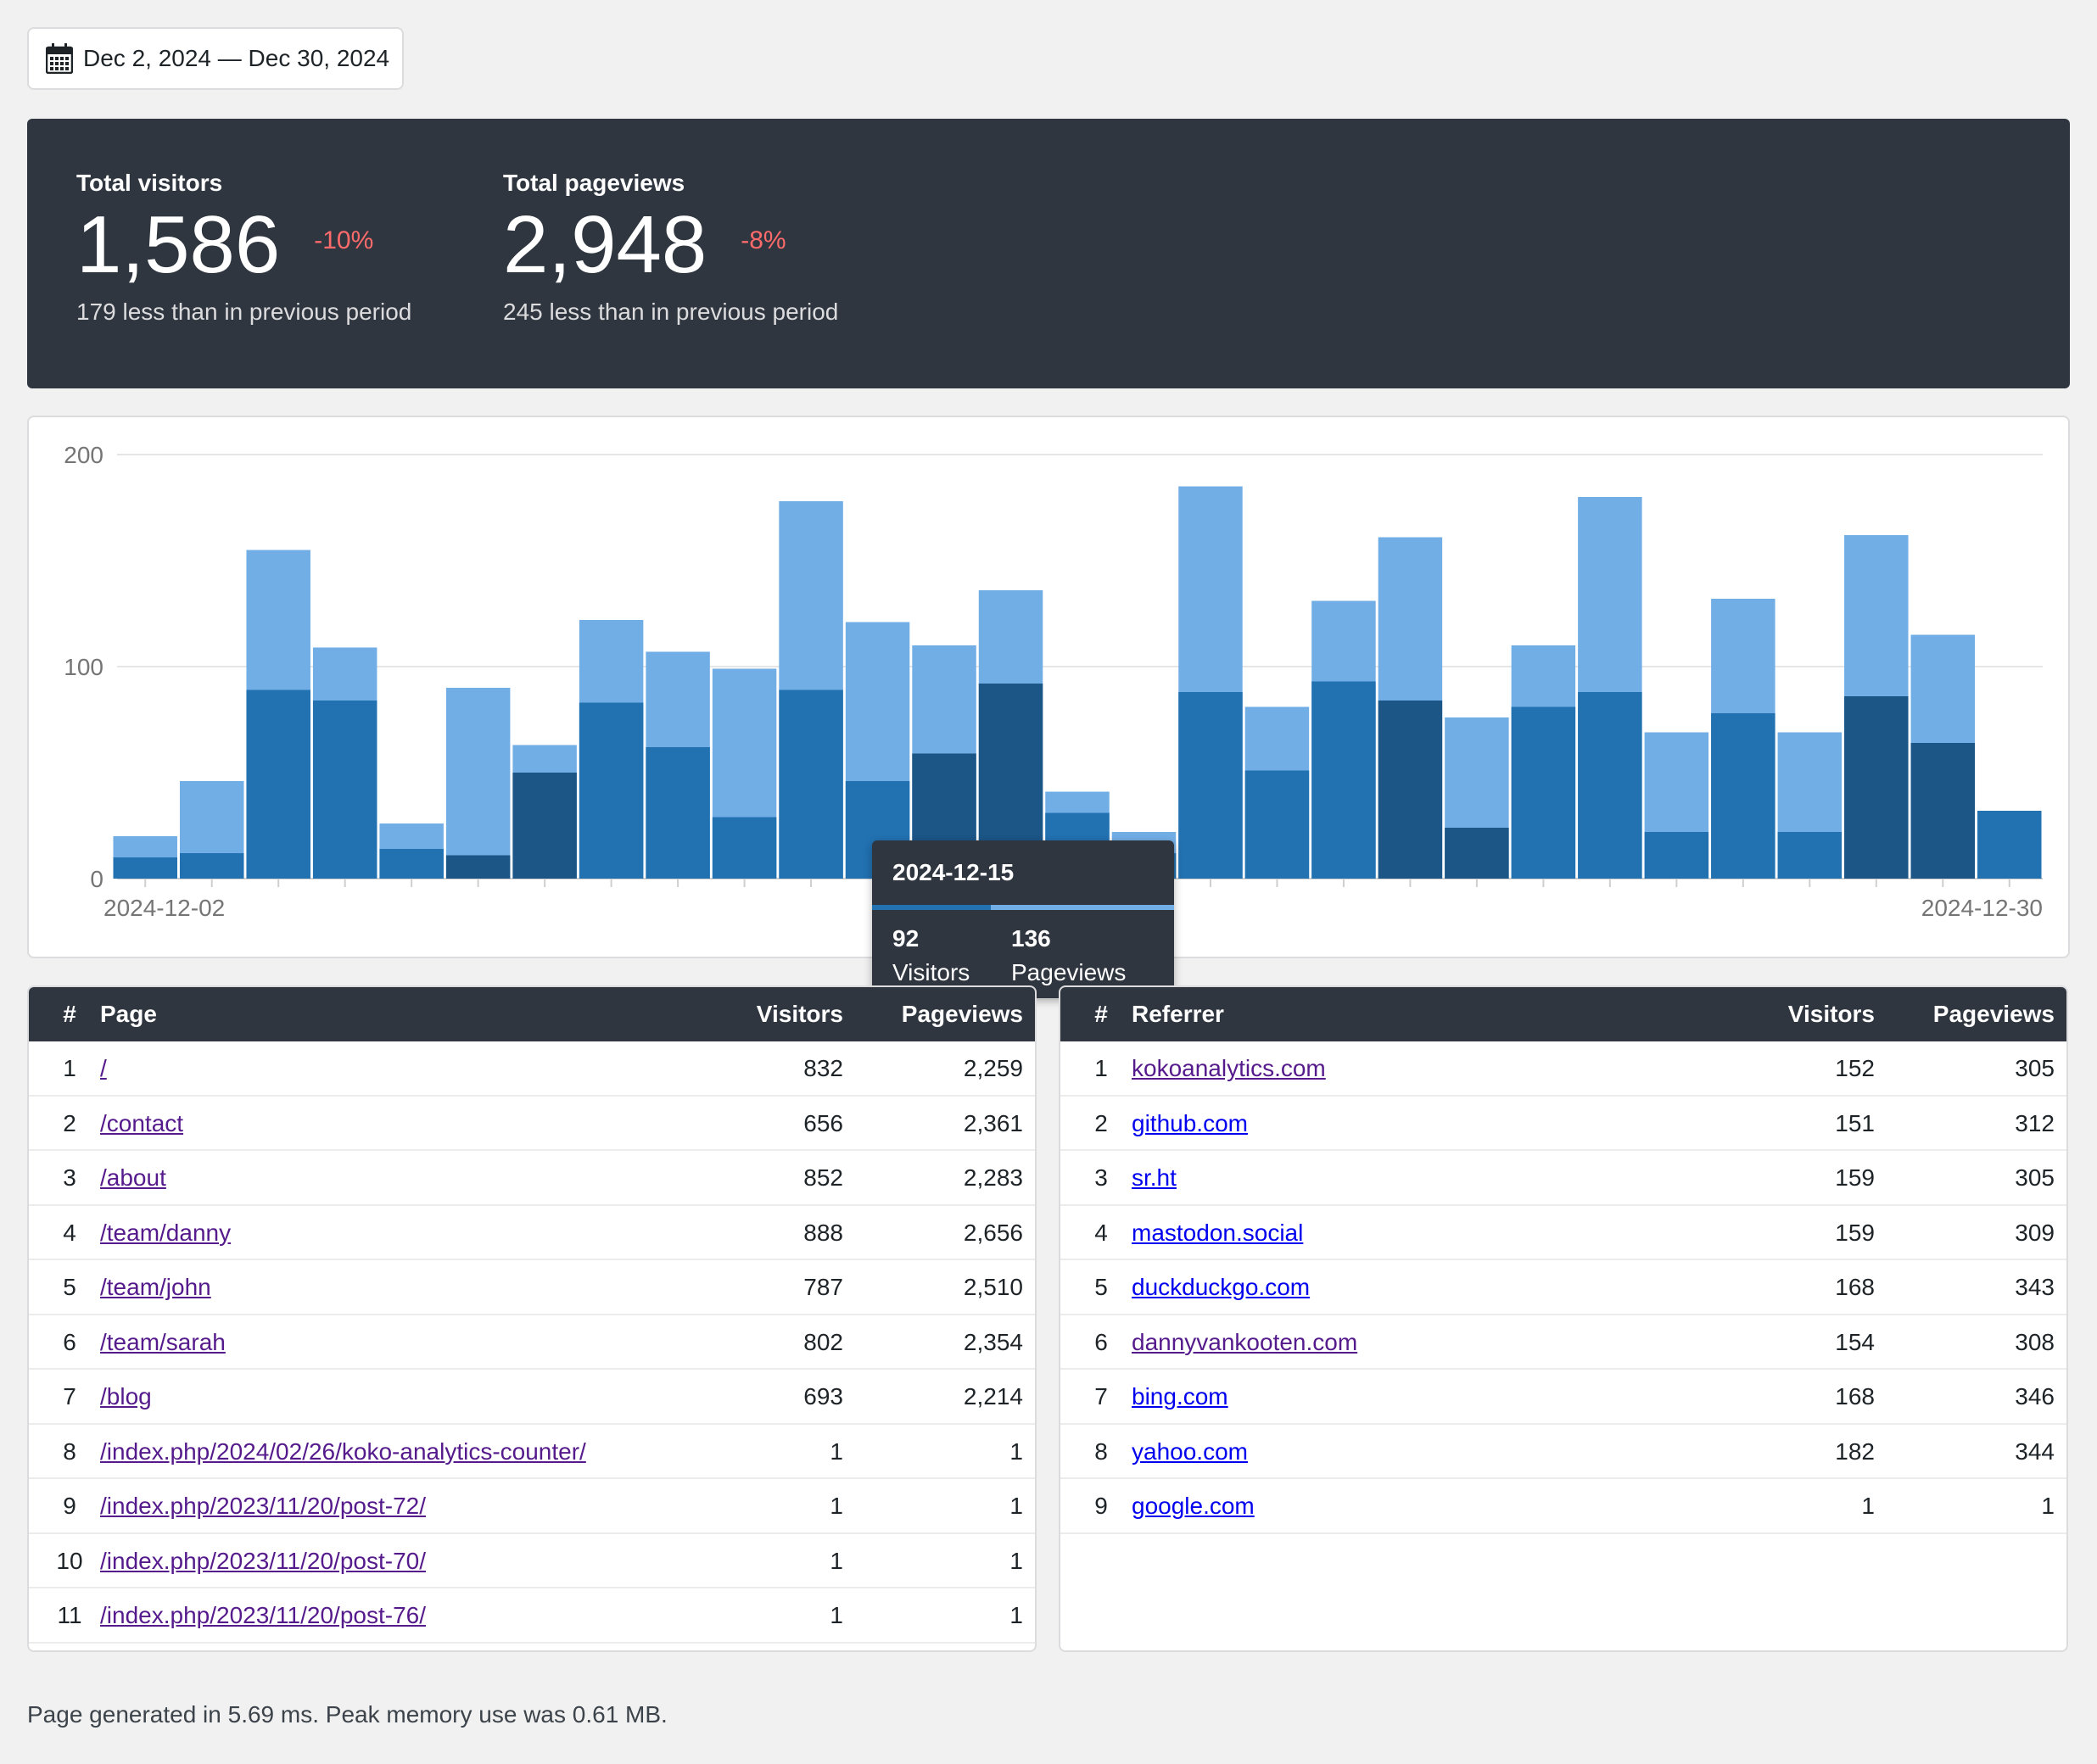 This screenshot has height=1764, width=2097. Describe the element at coordinates (69, 1177) in the screenshot. I see `row-number: 3` at that location.